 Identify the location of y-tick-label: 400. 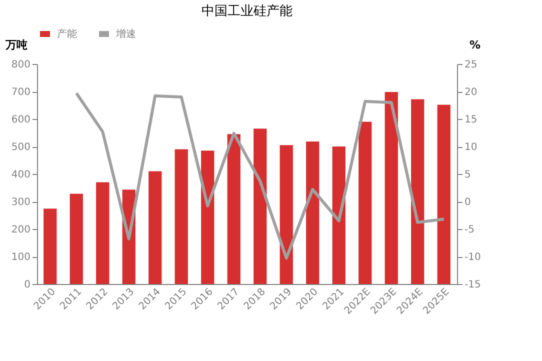
(20, 175).